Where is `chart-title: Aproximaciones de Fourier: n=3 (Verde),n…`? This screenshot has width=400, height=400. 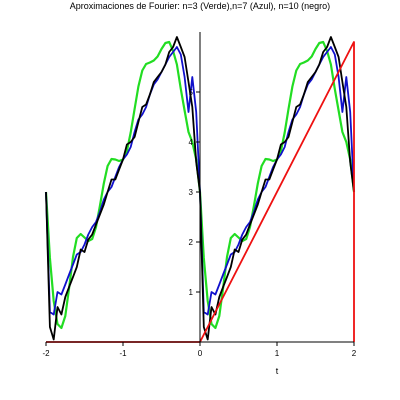
chart-title: Aproximaciones de Fourier: n=3 (Verde),n… is located at coordinates (200, 6).